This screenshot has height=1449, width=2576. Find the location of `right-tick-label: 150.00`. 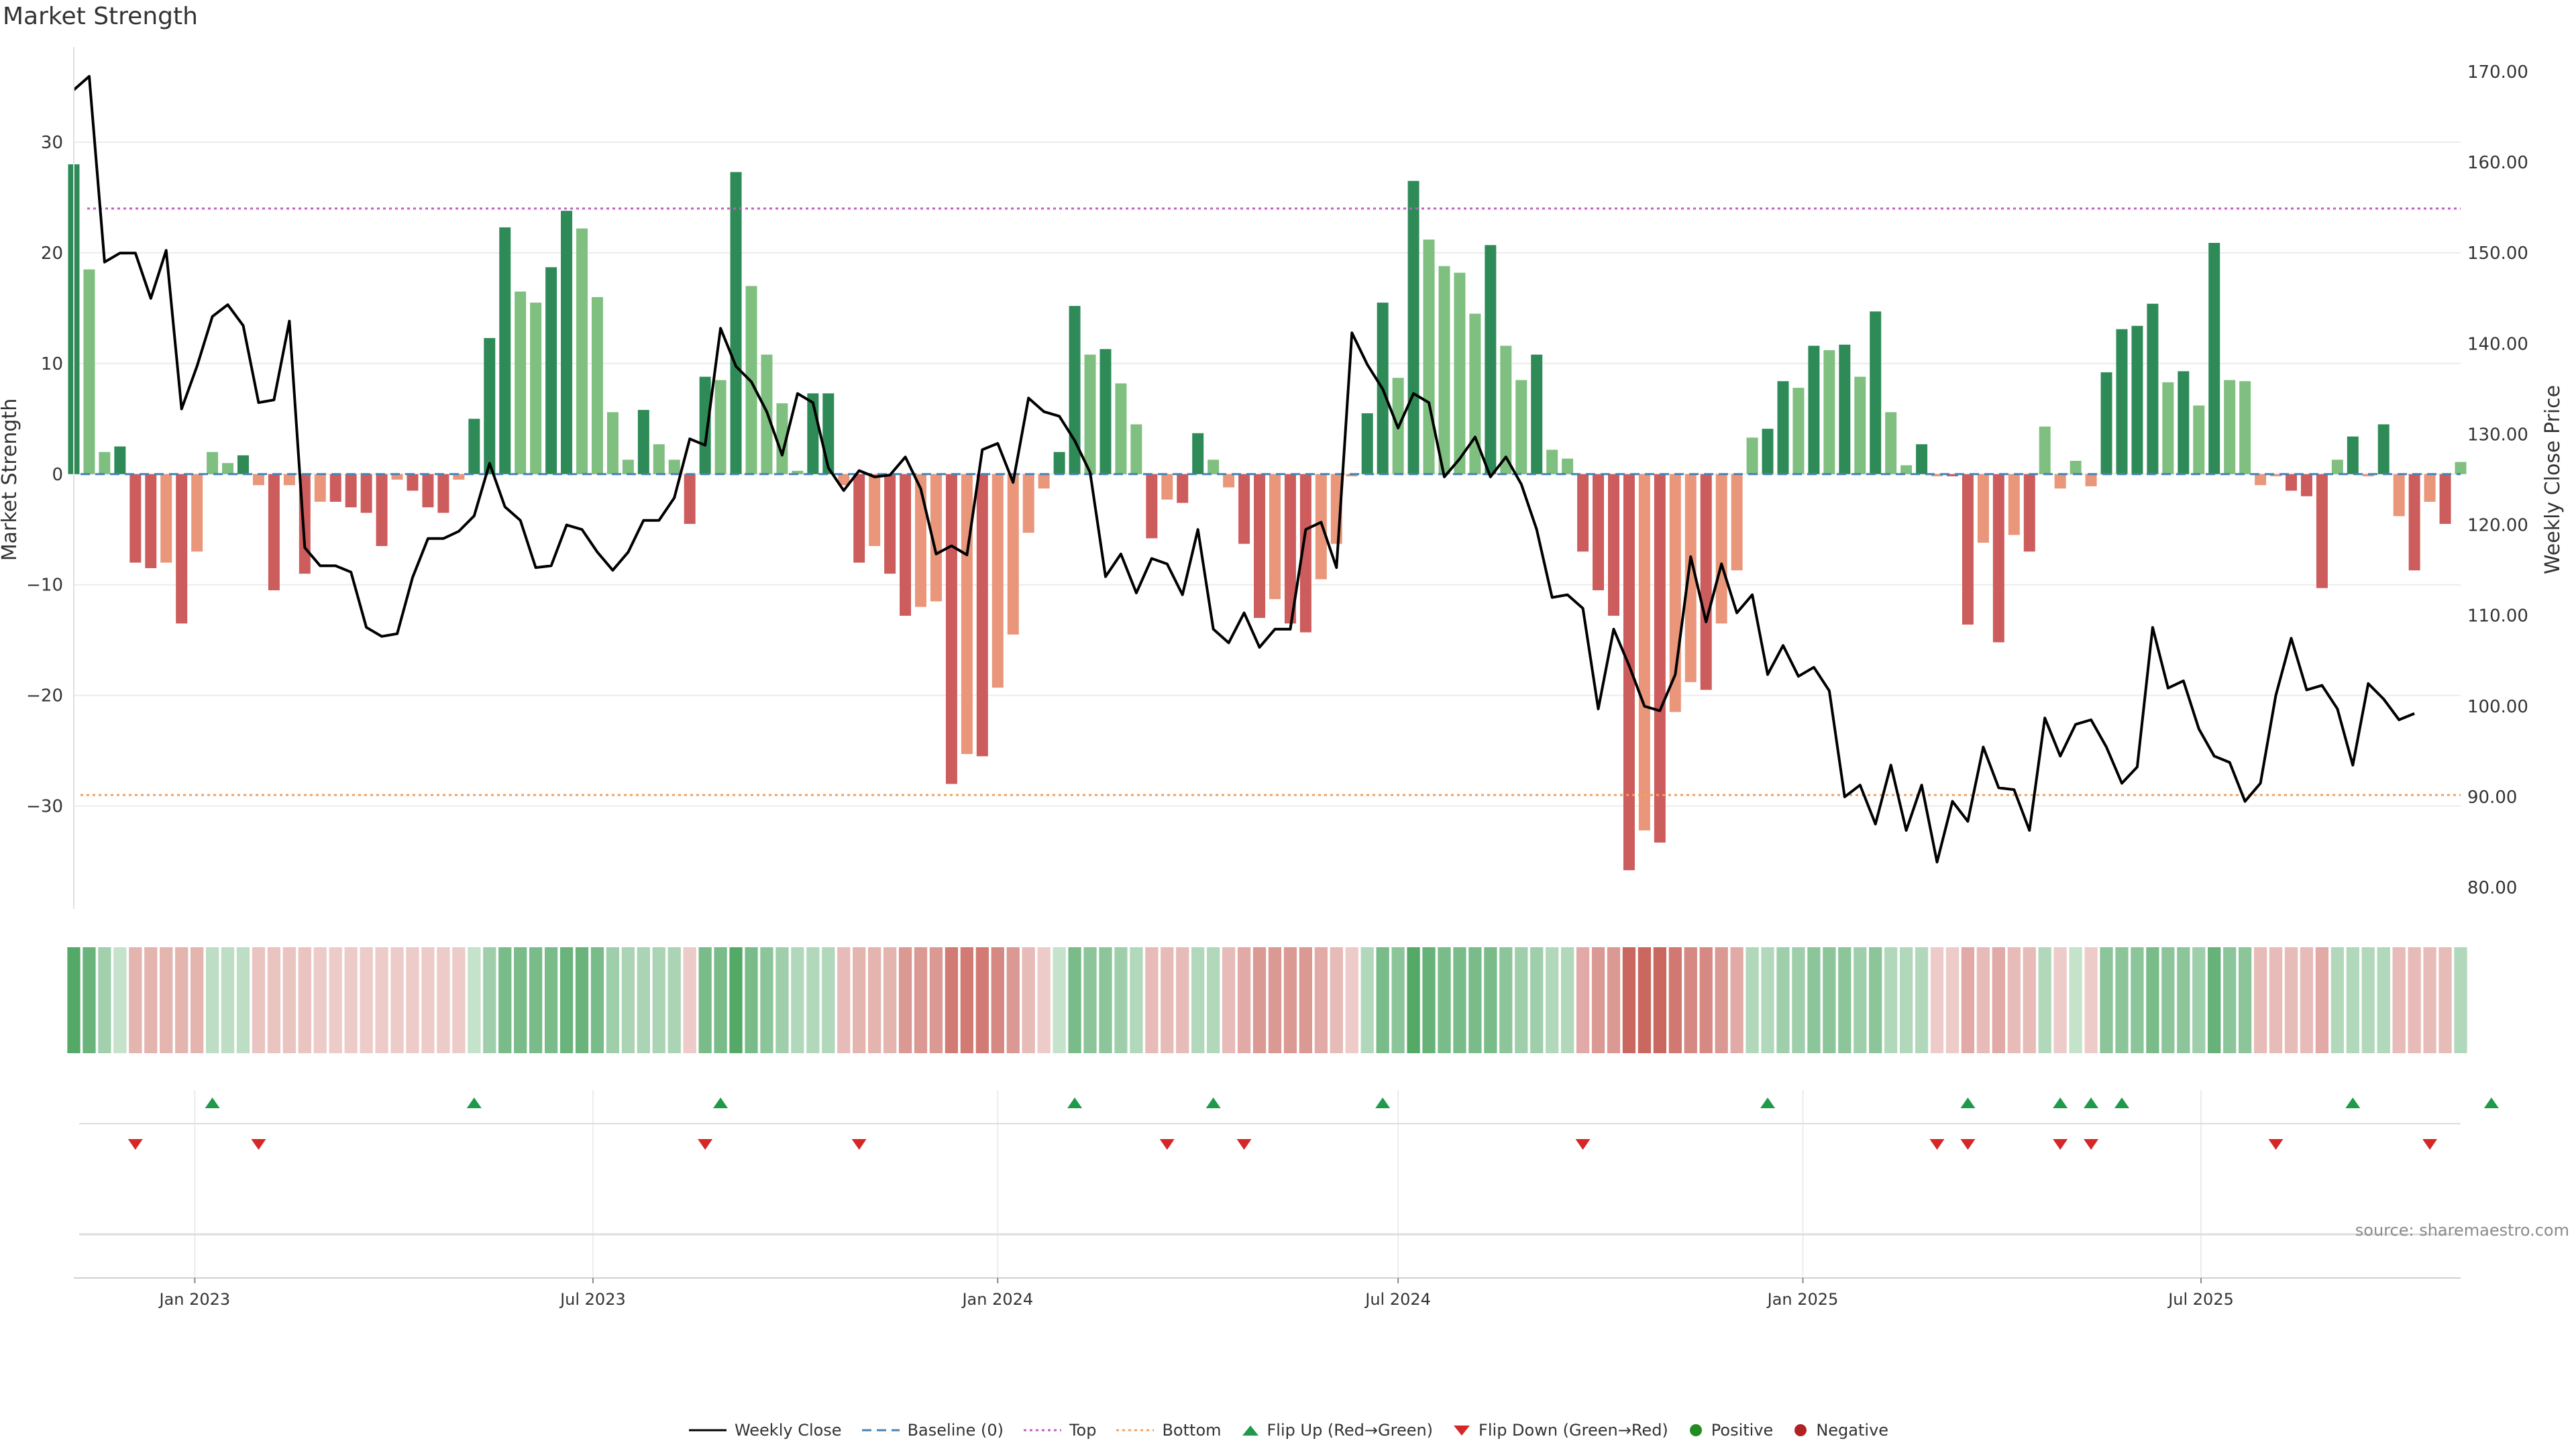

right-tick-label: 150.00 is located at coordinates (2497, 254).